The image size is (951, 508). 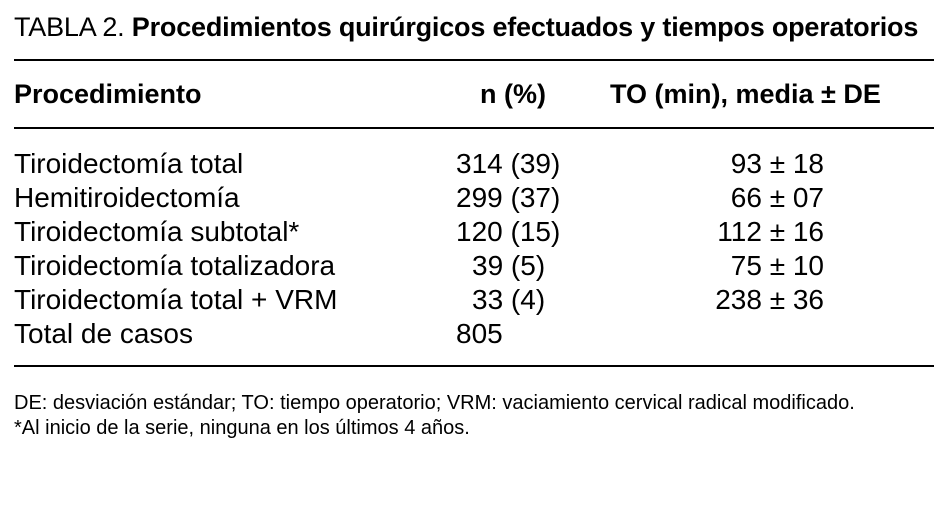 I want to click on cell-procedure: Tiroidectomía subtotal*, so click(x=157, y=231).